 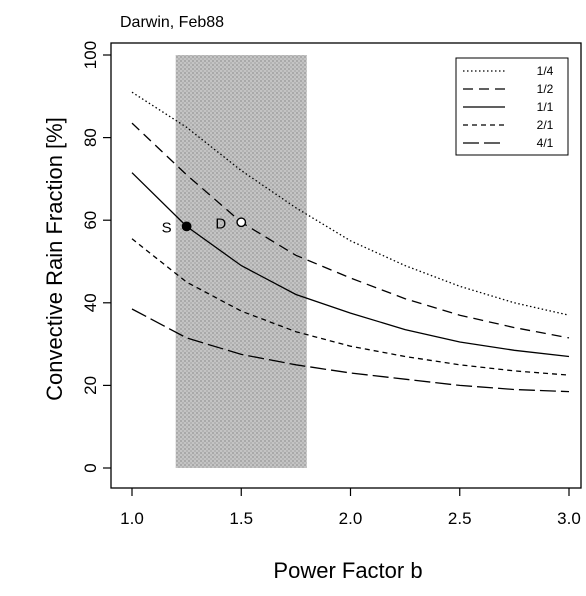 I want to click on legend-label: 4/1, so click(x=545, y=143).